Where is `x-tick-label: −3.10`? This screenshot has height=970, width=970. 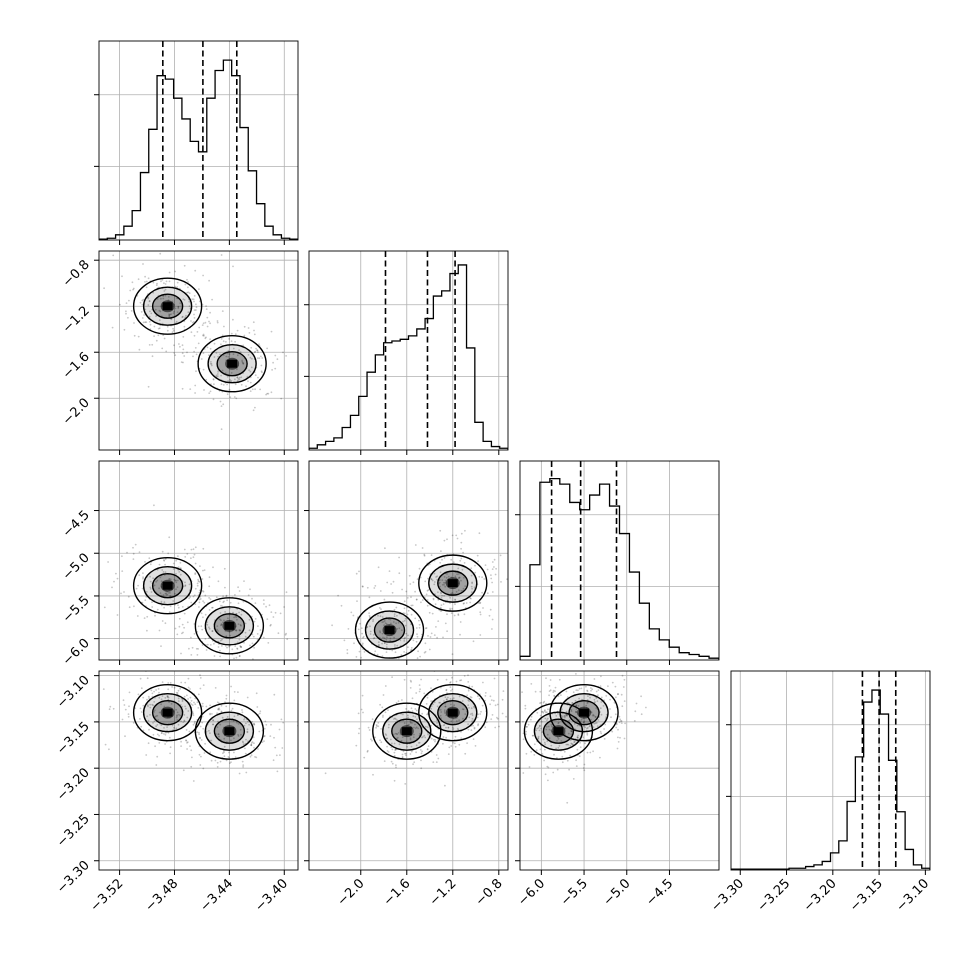 x-tick-label: −3.10 is located at coordinates (912, 895).